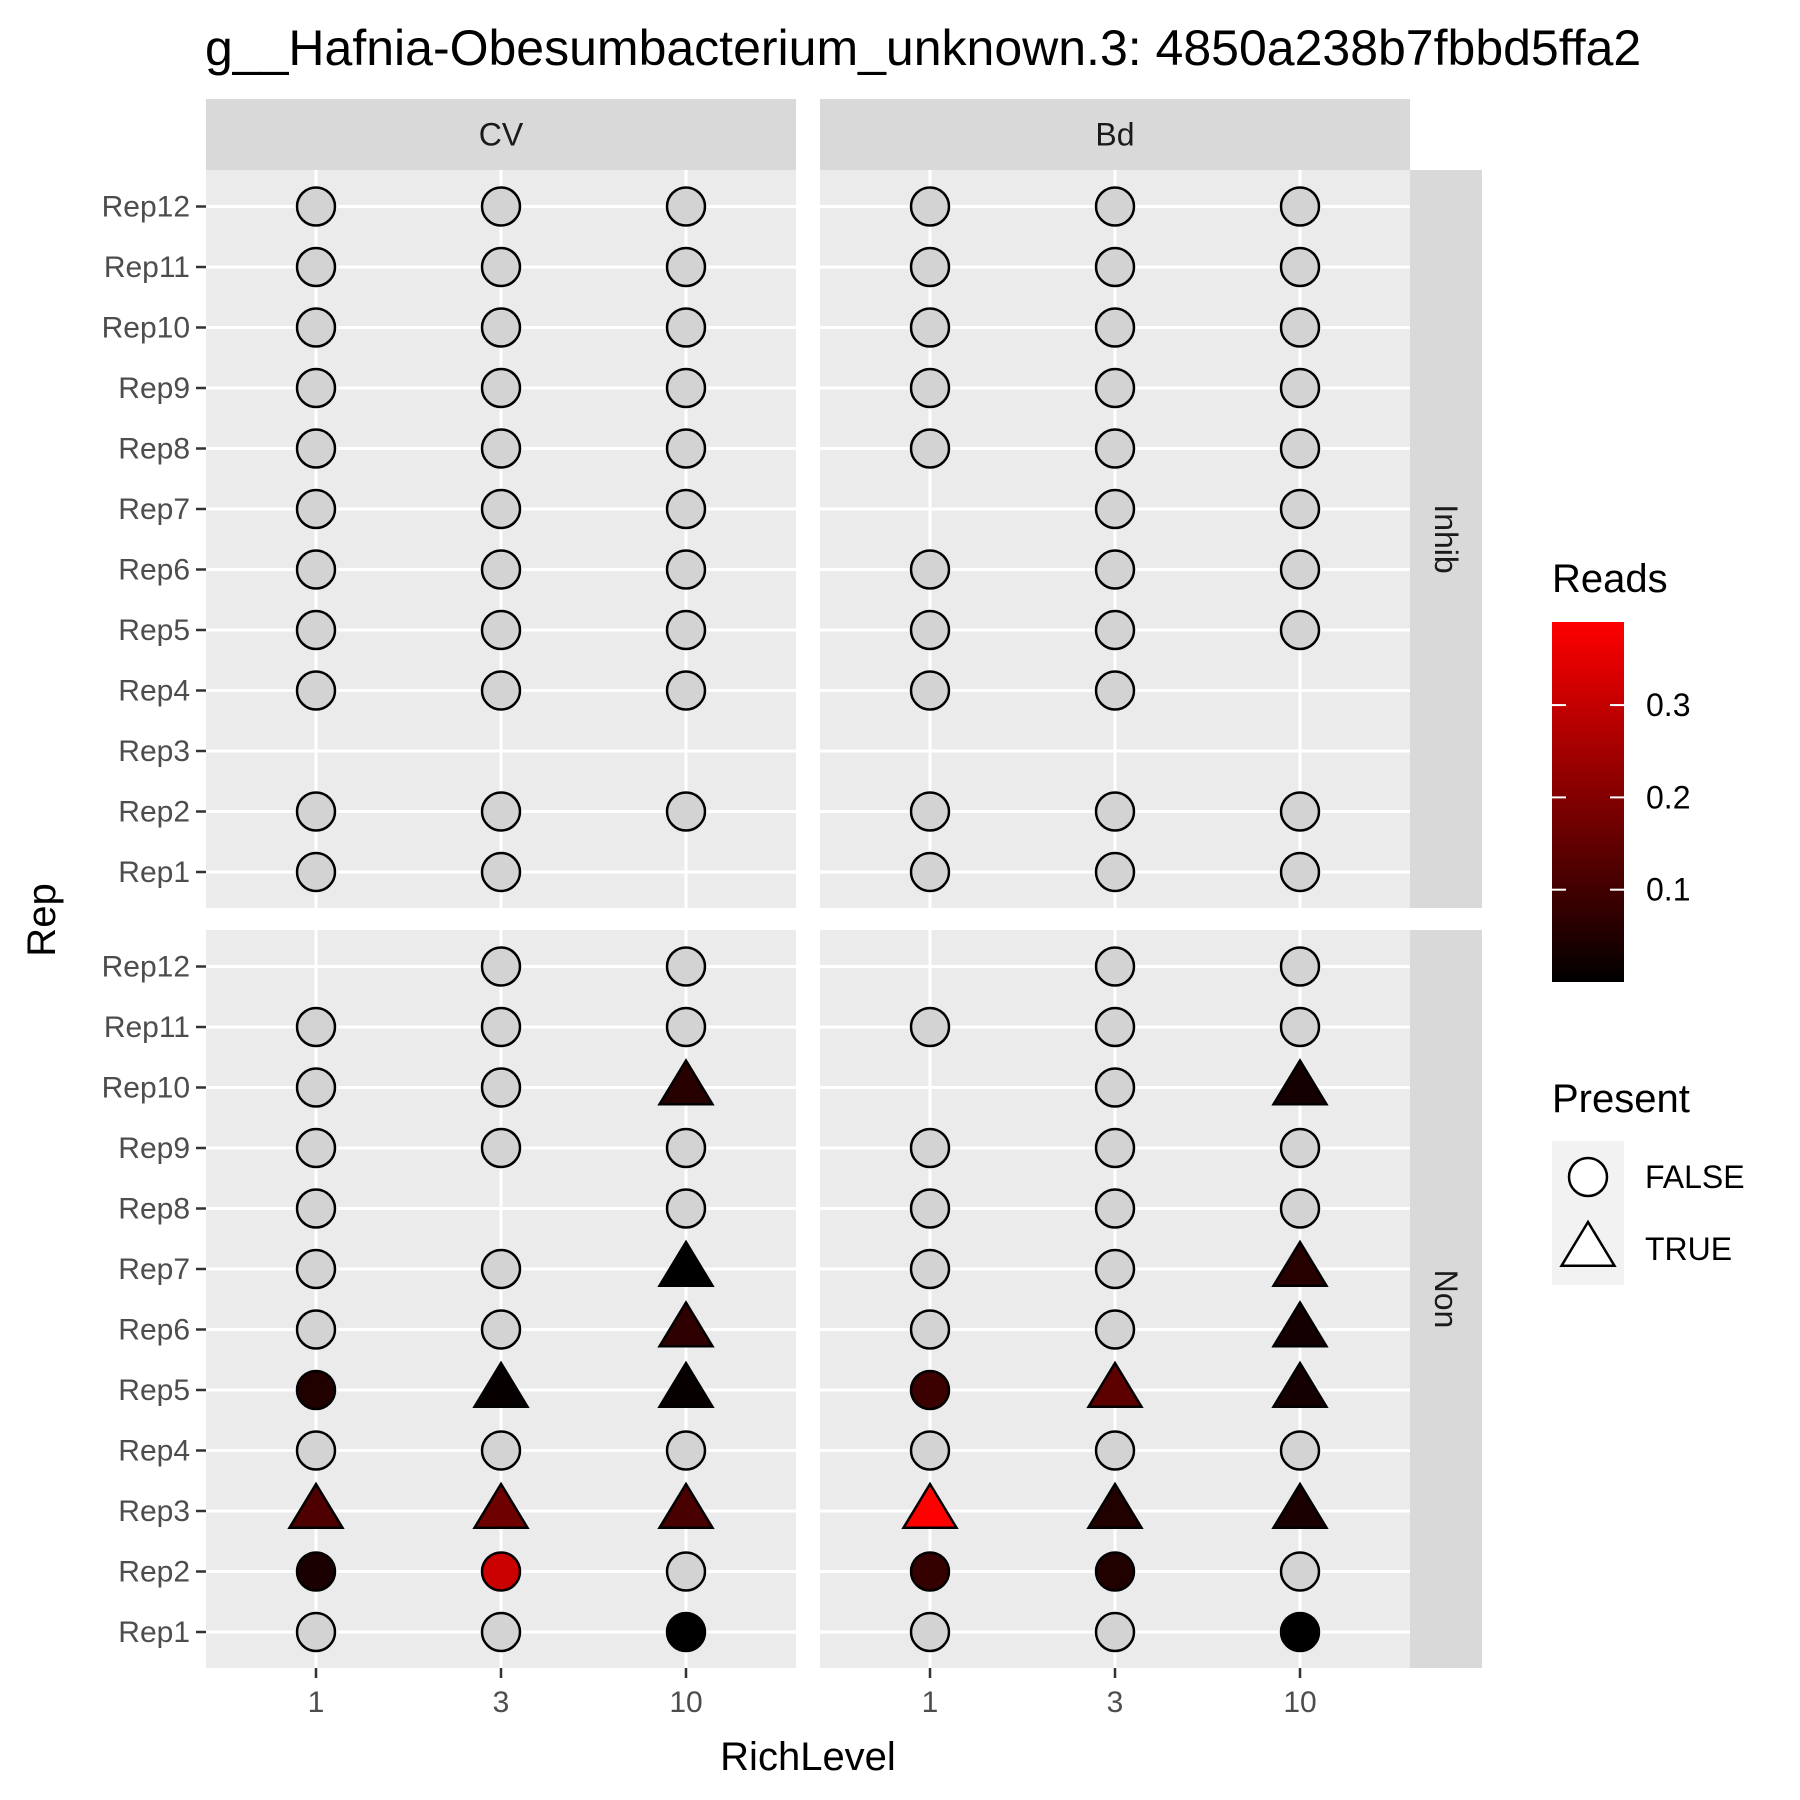 The height and width of the screenshot is (1800, 1800). What do you see at coordinates (146, 1088) in the screenshot?
I see `y-tick-label: Rep10` at bounding box center [146, 1088].